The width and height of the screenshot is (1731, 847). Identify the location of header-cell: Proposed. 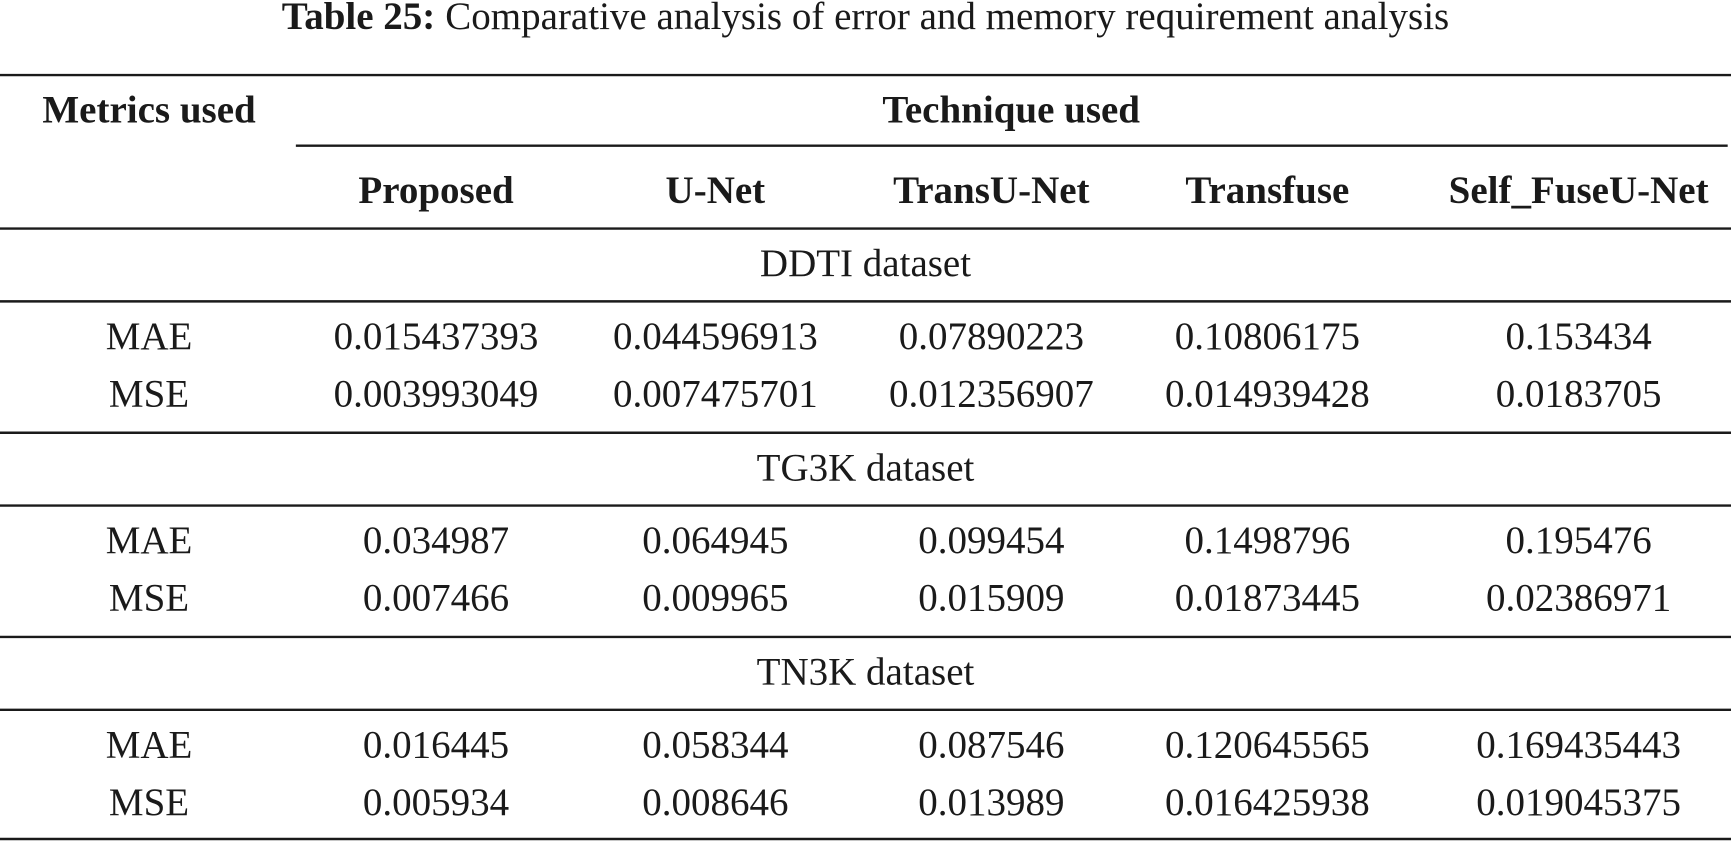
(436, 190).